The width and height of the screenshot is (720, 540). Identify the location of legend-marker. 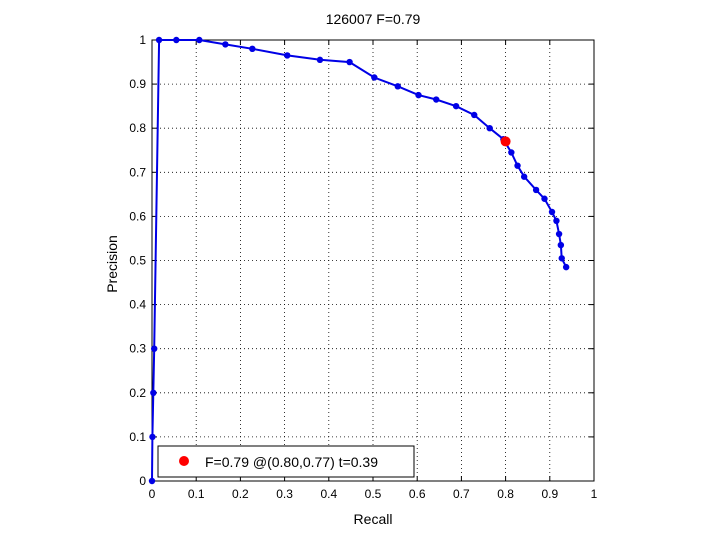
(184, 461).